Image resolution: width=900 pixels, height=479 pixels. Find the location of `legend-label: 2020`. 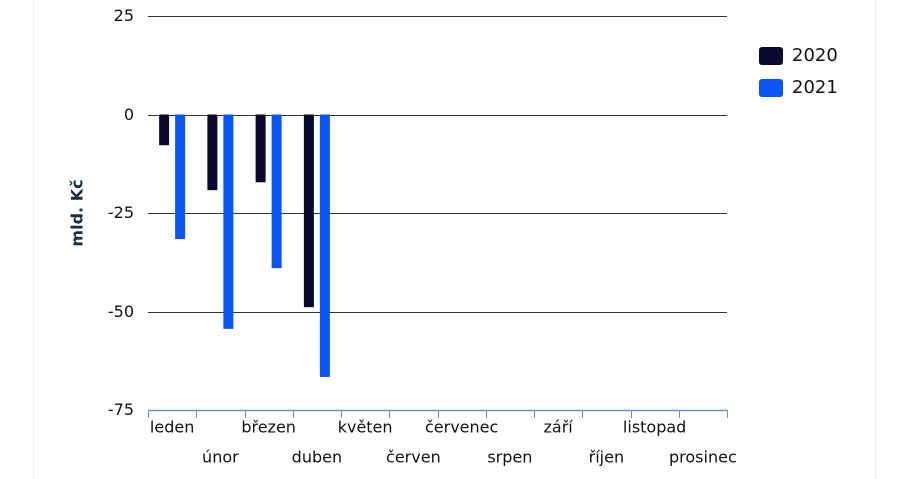

legend-label: 2020 is located at coordinates (815, 55).